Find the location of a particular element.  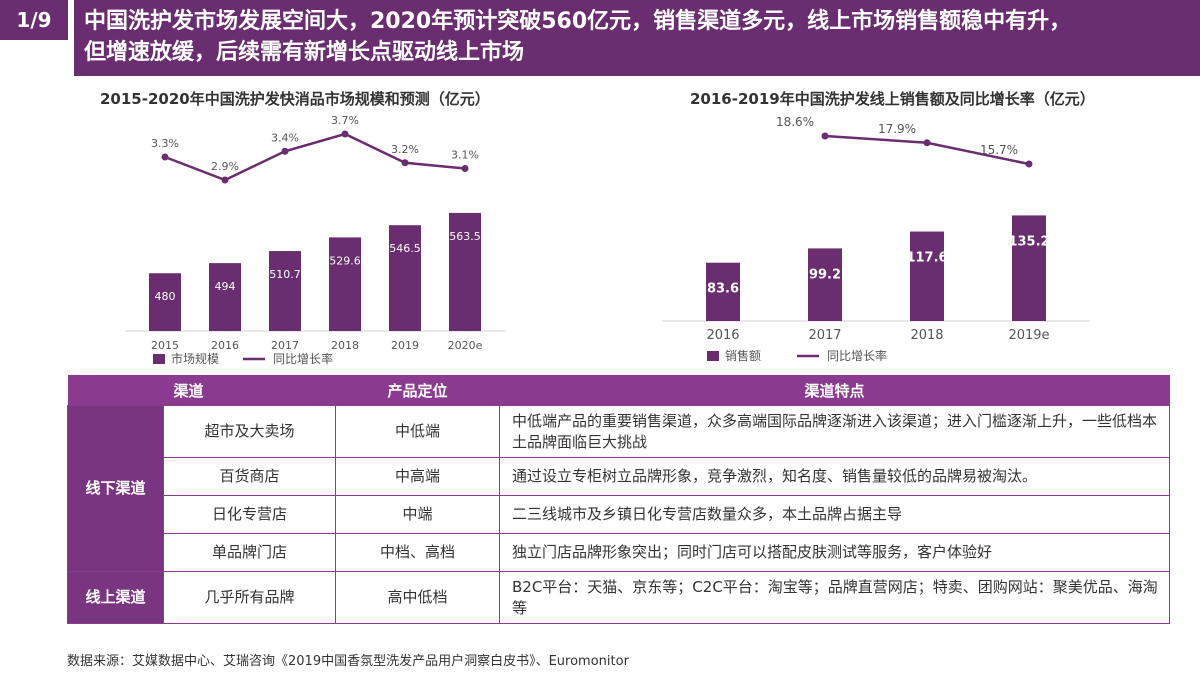

growth-rate-label: 3.7% is located at coordinates (345, 120).